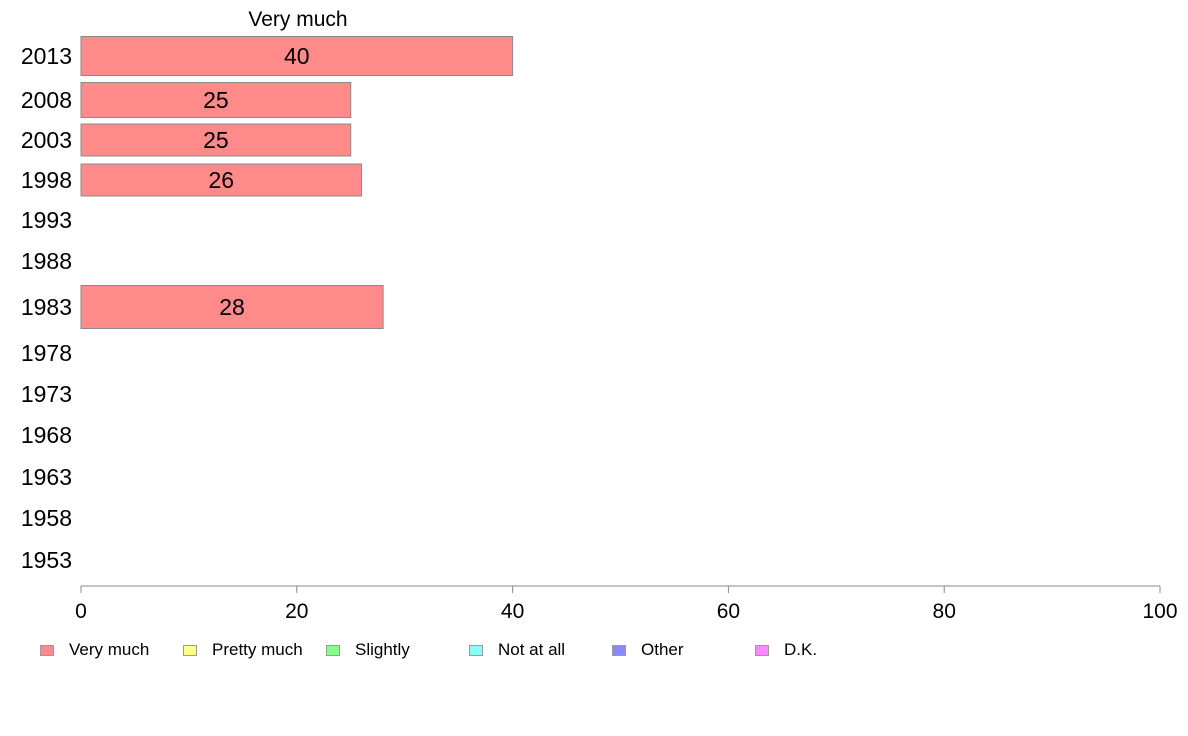 This screenshot has width=1188, height=736. I want to click on legend-item: Not at all, so click(517, 650).